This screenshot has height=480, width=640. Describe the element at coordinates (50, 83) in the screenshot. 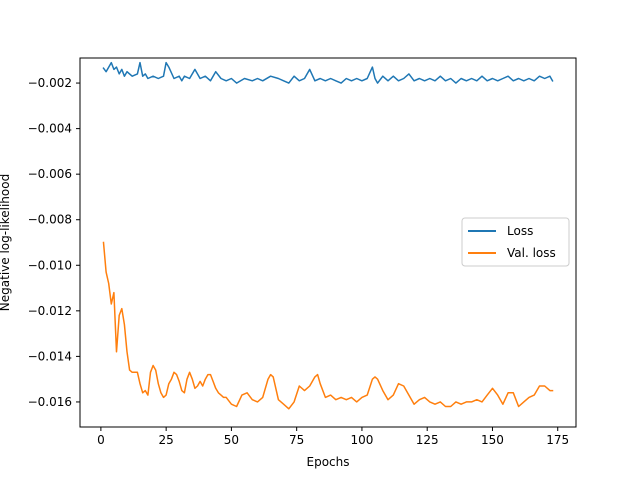

I see `y-tick-label: −0.002` at that location.